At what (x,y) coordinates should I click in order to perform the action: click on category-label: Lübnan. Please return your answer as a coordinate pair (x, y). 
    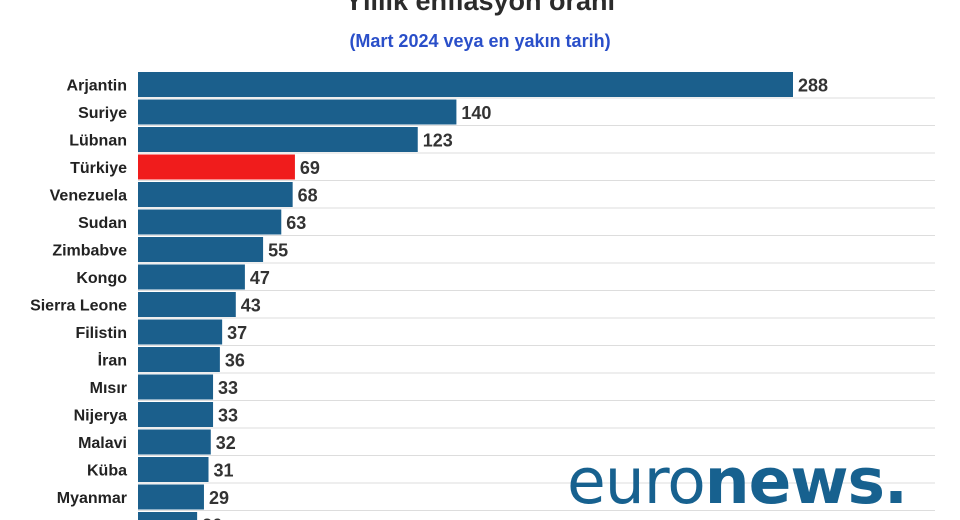
    Looking at the image, I should click on (98, 141).